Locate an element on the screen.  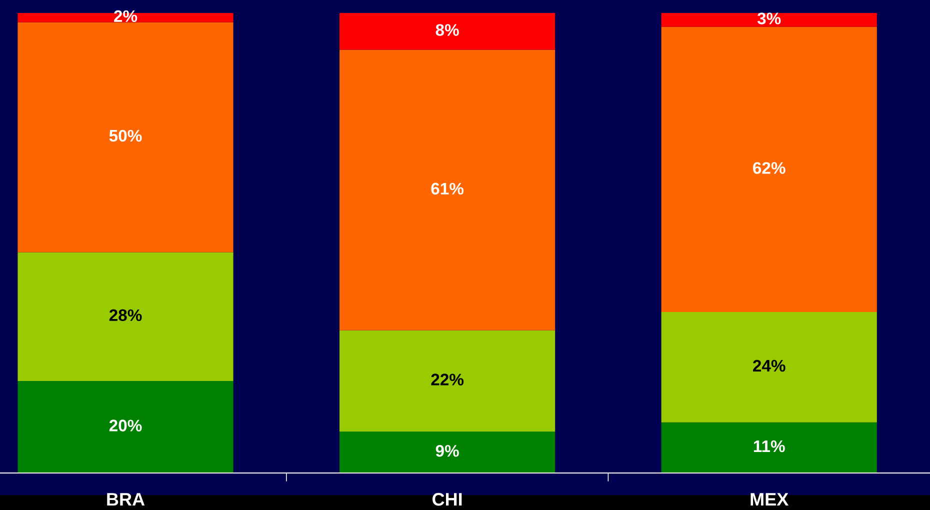
x-tick-label: BRA is located at coordinates (126, 499).